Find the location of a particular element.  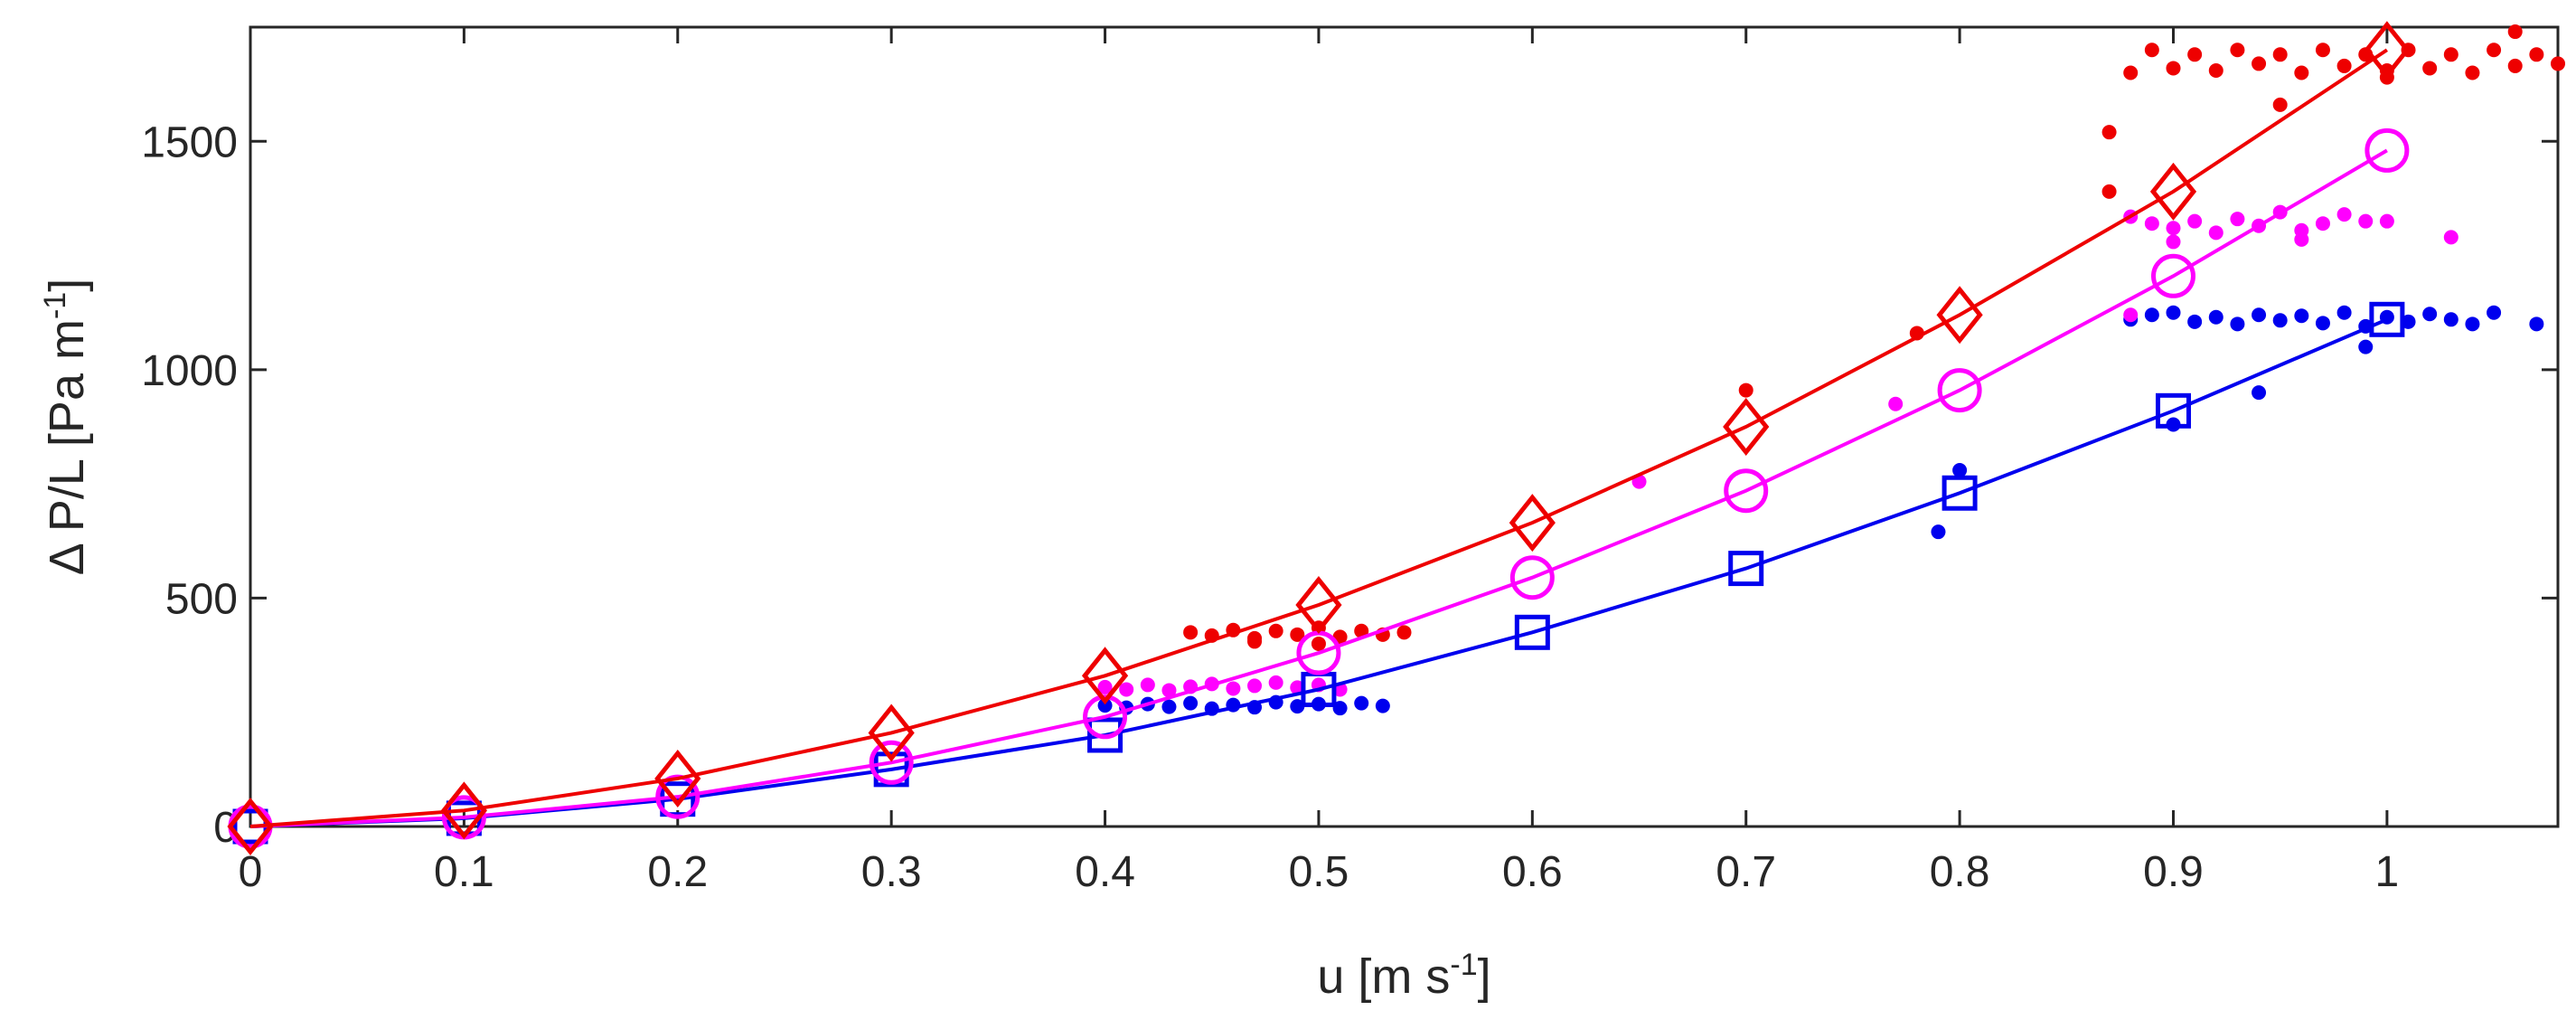

y-axis-label-close: ] is located at coordinates (67, 285).